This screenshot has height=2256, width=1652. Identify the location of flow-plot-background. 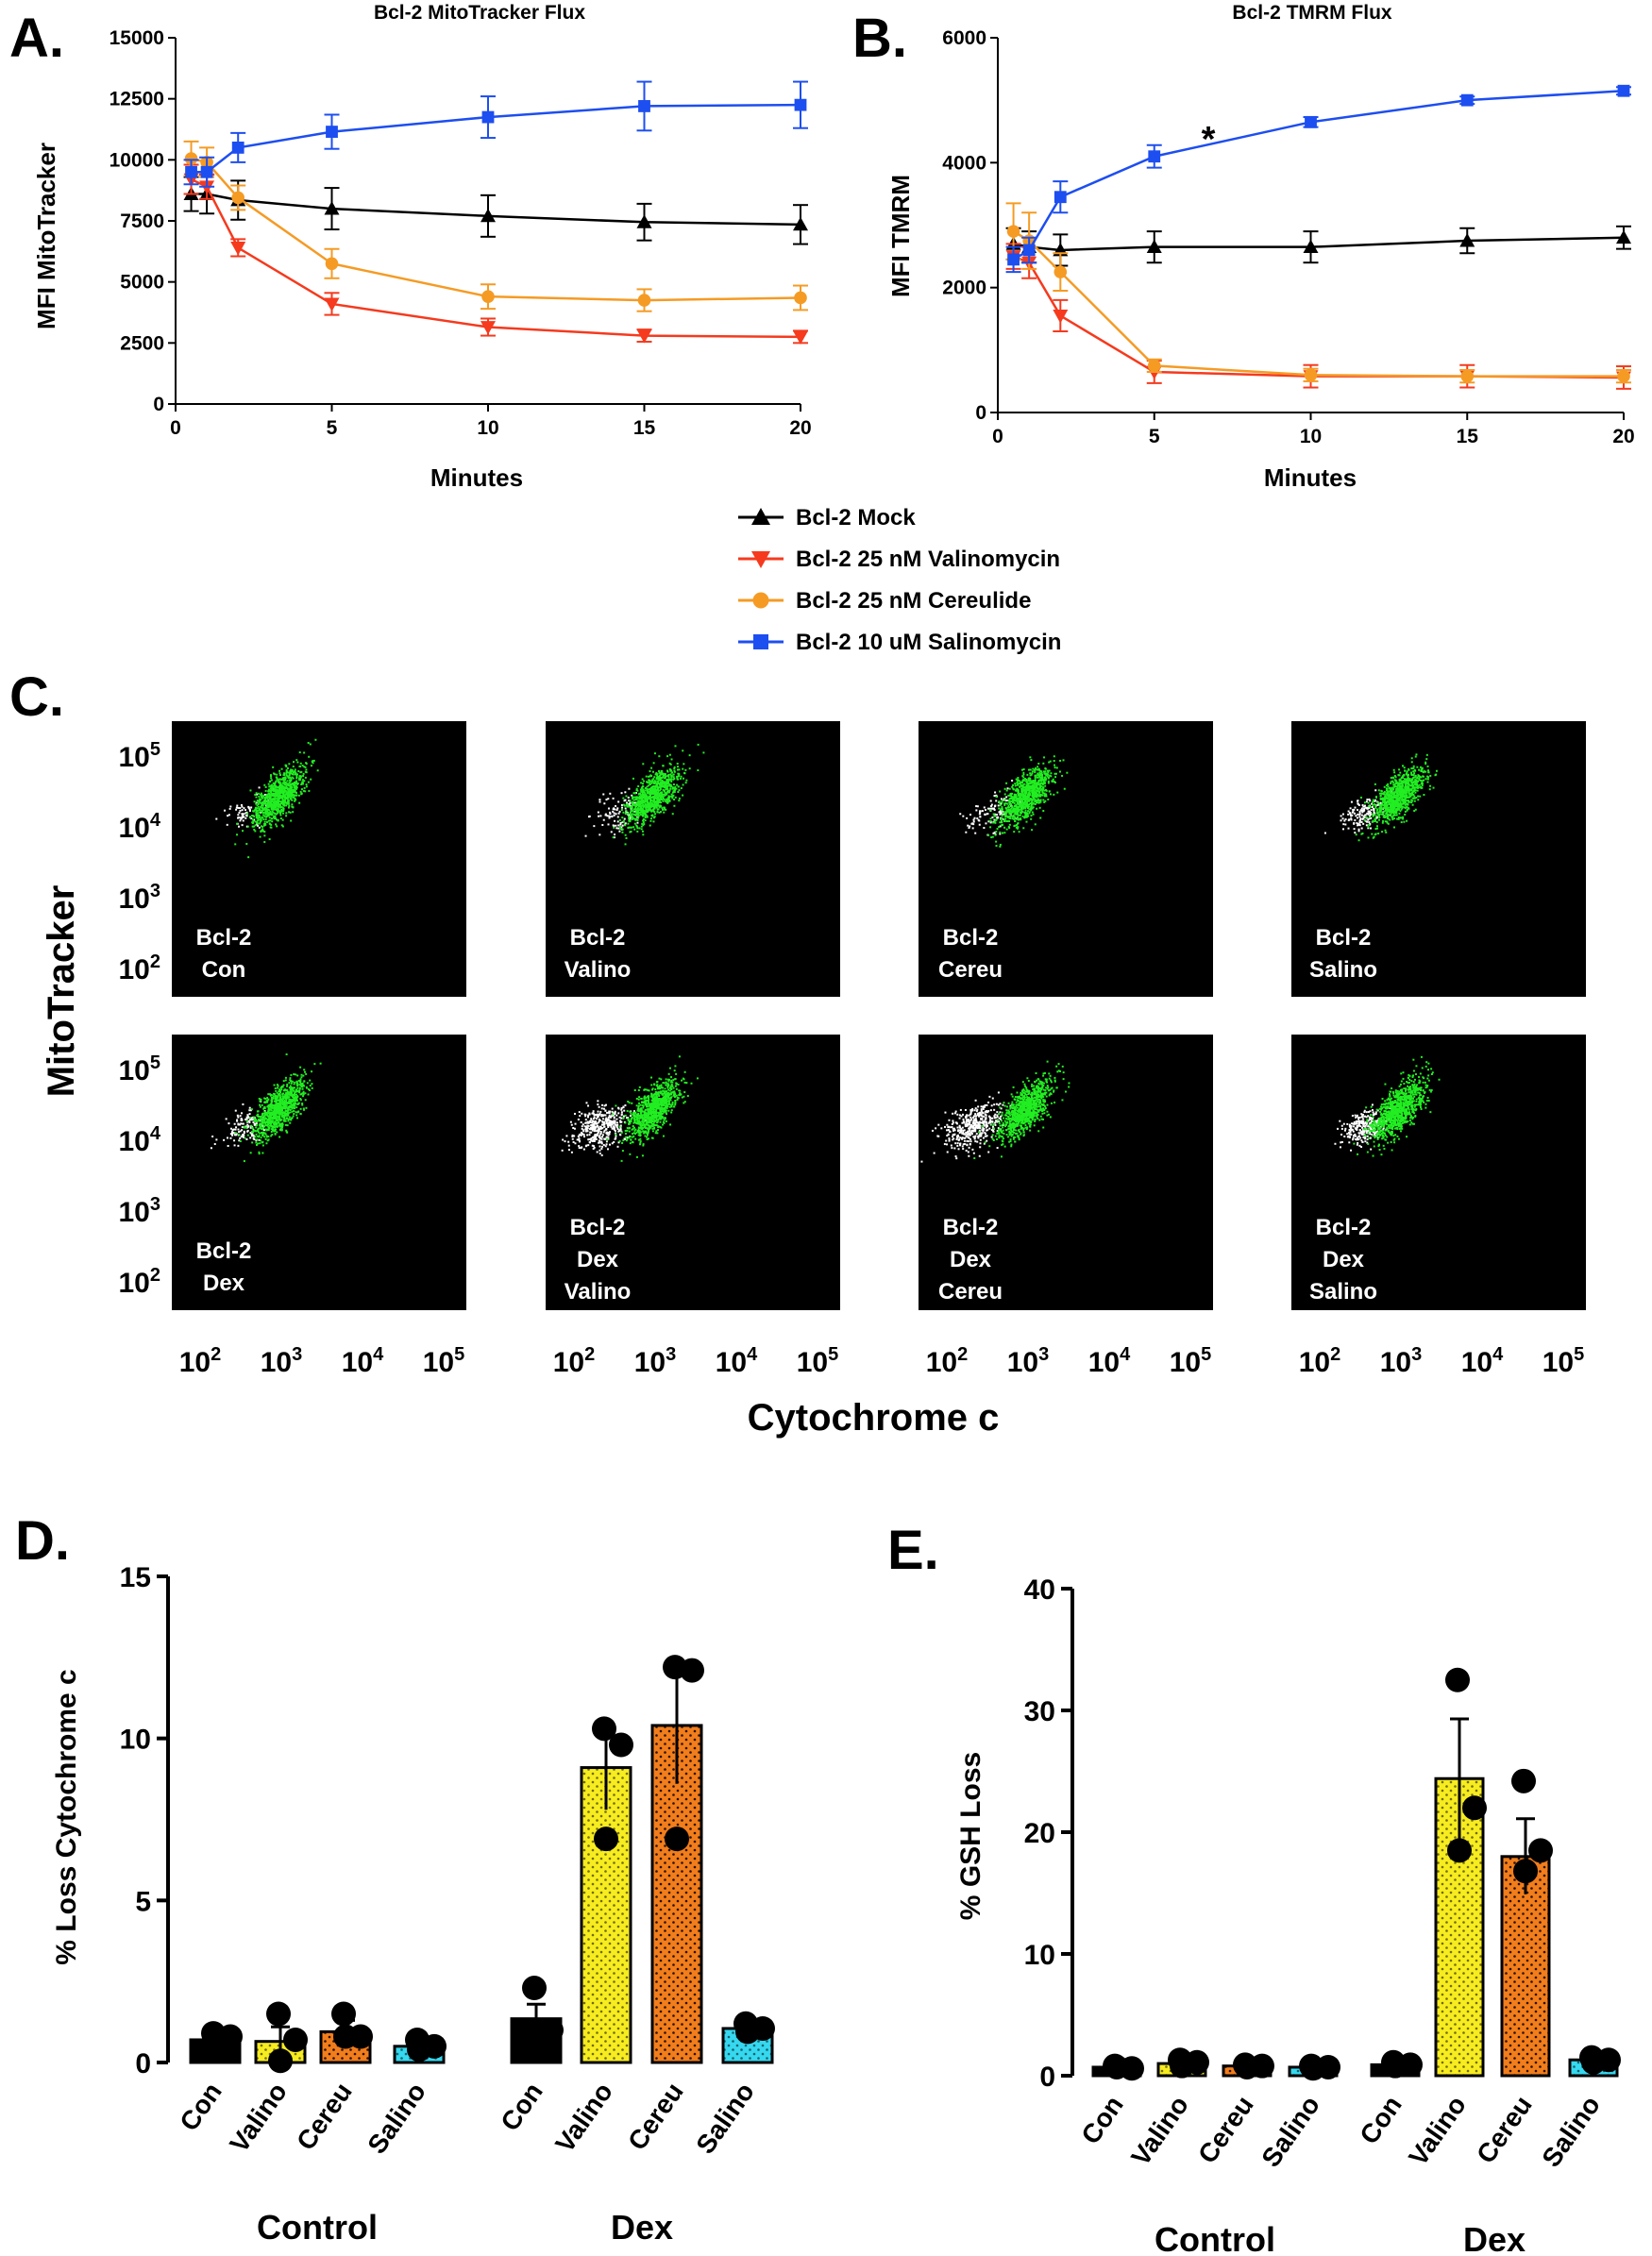
(1066, 859).